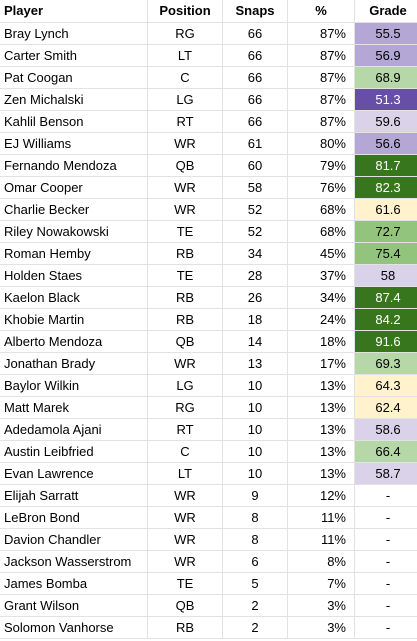 This screenshot has height=641, width=417. Describe the element at coordinates (321, 209) in the screenshot. I see `percent-cell: 68%` at that location.